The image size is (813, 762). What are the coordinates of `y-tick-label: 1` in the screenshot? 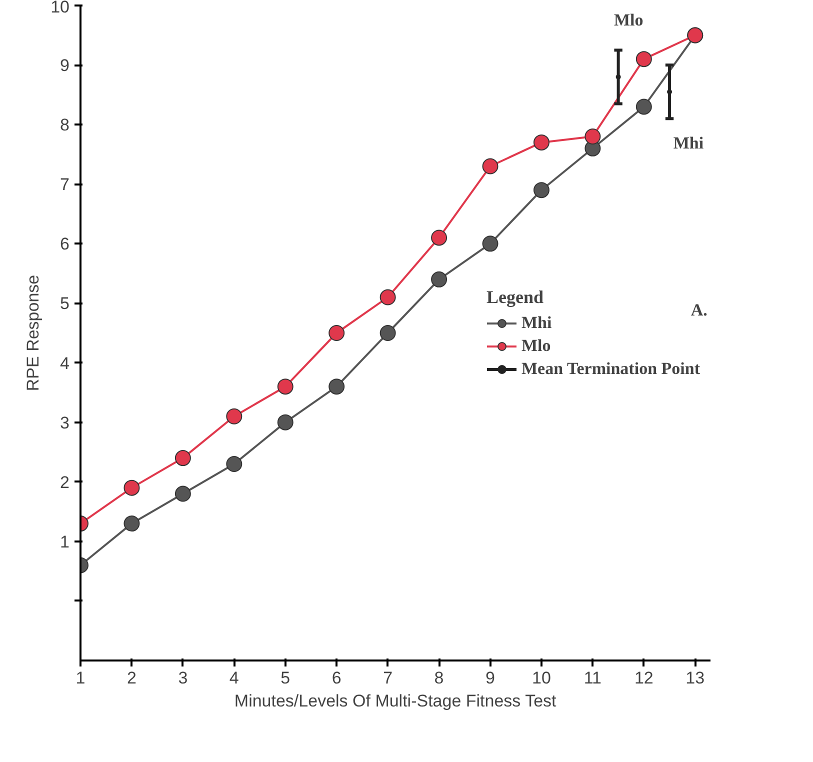 It's located at (65, 542).